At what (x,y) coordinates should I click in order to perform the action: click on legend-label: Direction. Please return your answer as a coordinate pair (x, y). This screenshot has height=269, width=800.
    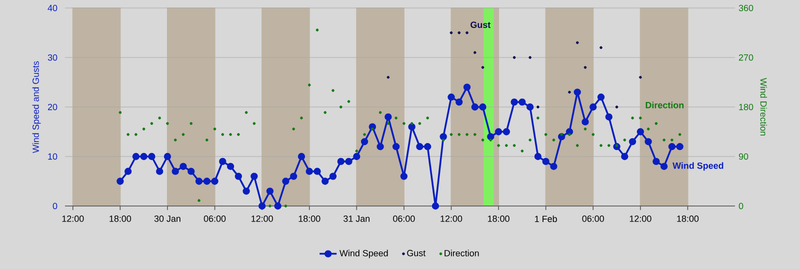
    Looking at the image, I should click on (461, 253).